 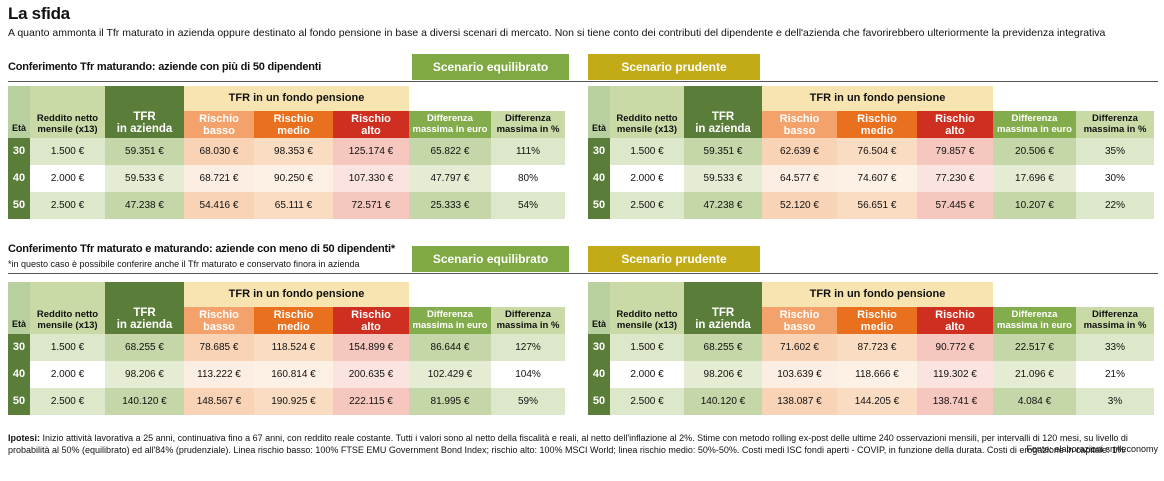 What do you see at coordinates (219, 178) in the screenshot?
I see `cell-rischio-basso: 68.721 €` at bounding box center [219, 178].